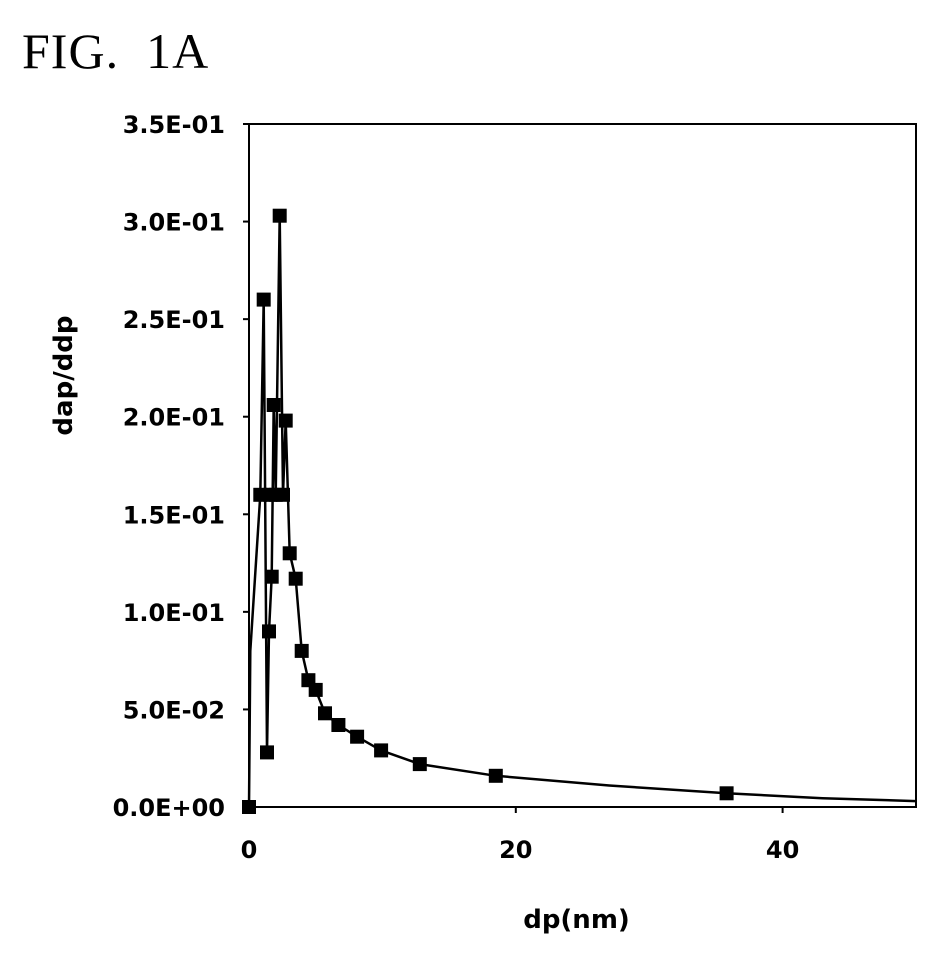 The image size is (933, 954). I want to click on y-tick-label: 3.0E-01, so click(174, 223).